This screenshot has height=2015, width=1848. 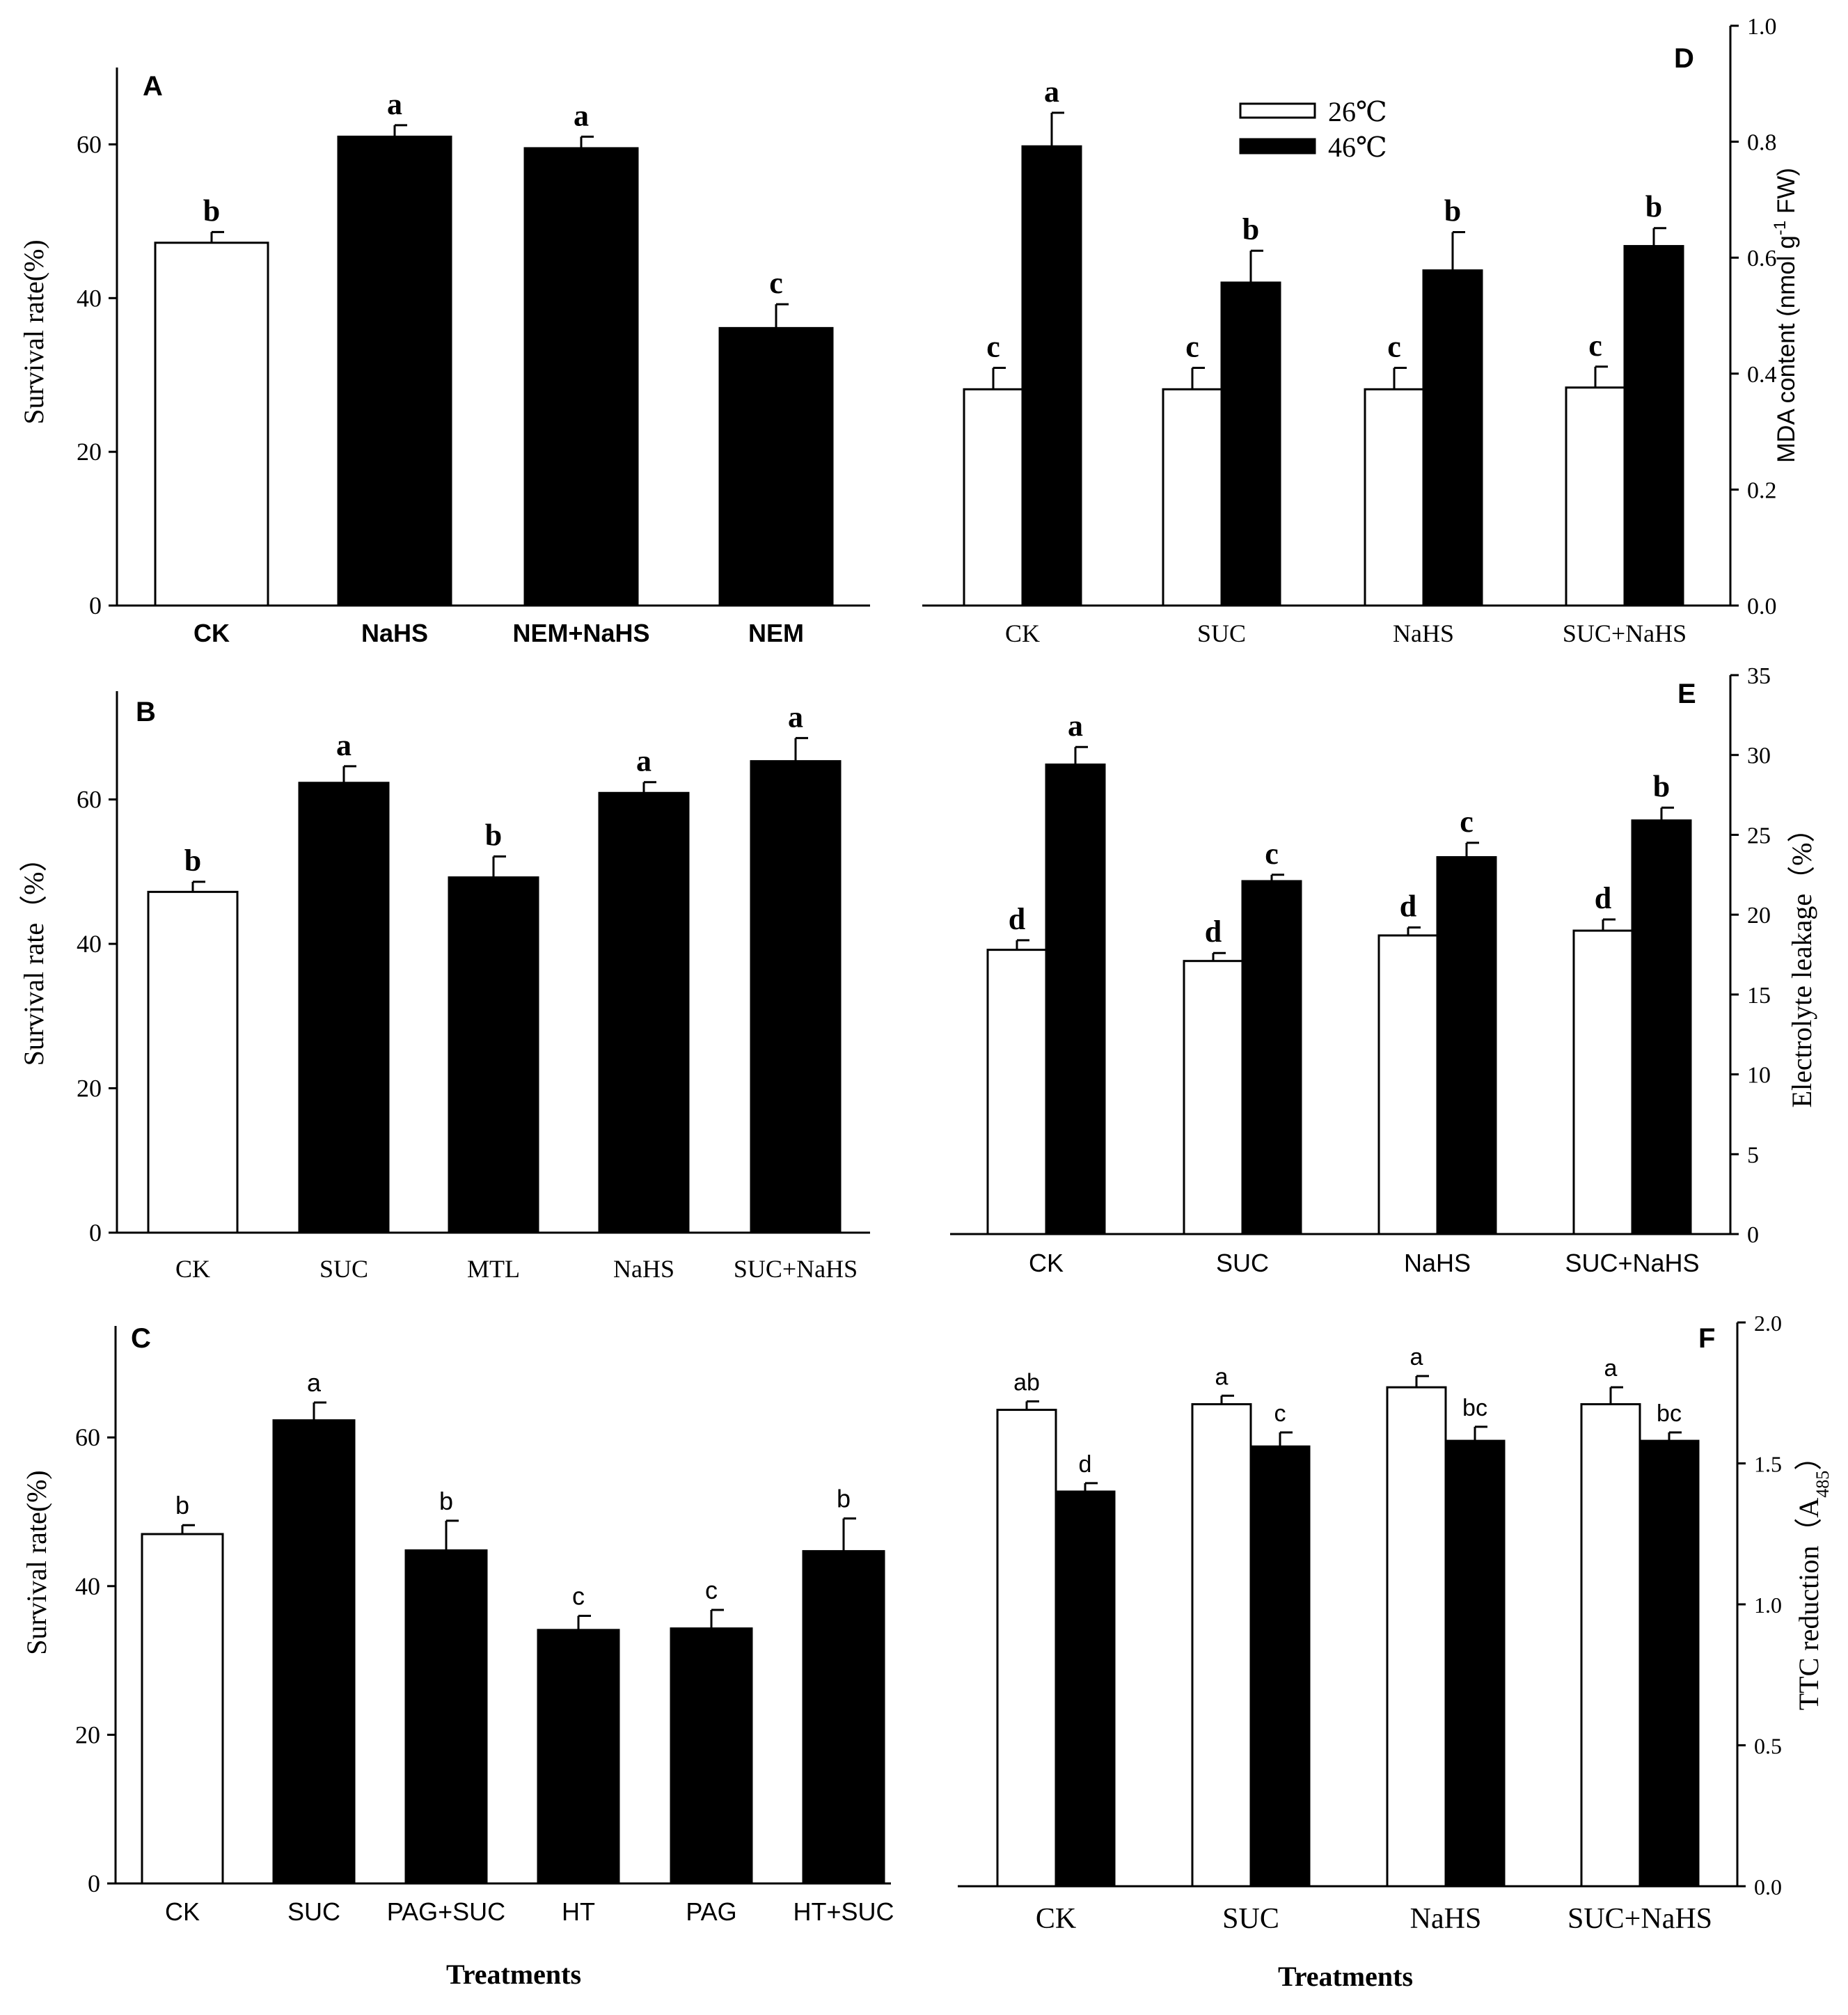 What do you see at coordinates (1357, 147) in the screenshot?
I see `legend-label-46c: 46℃` at bounding box center [1357, 147].